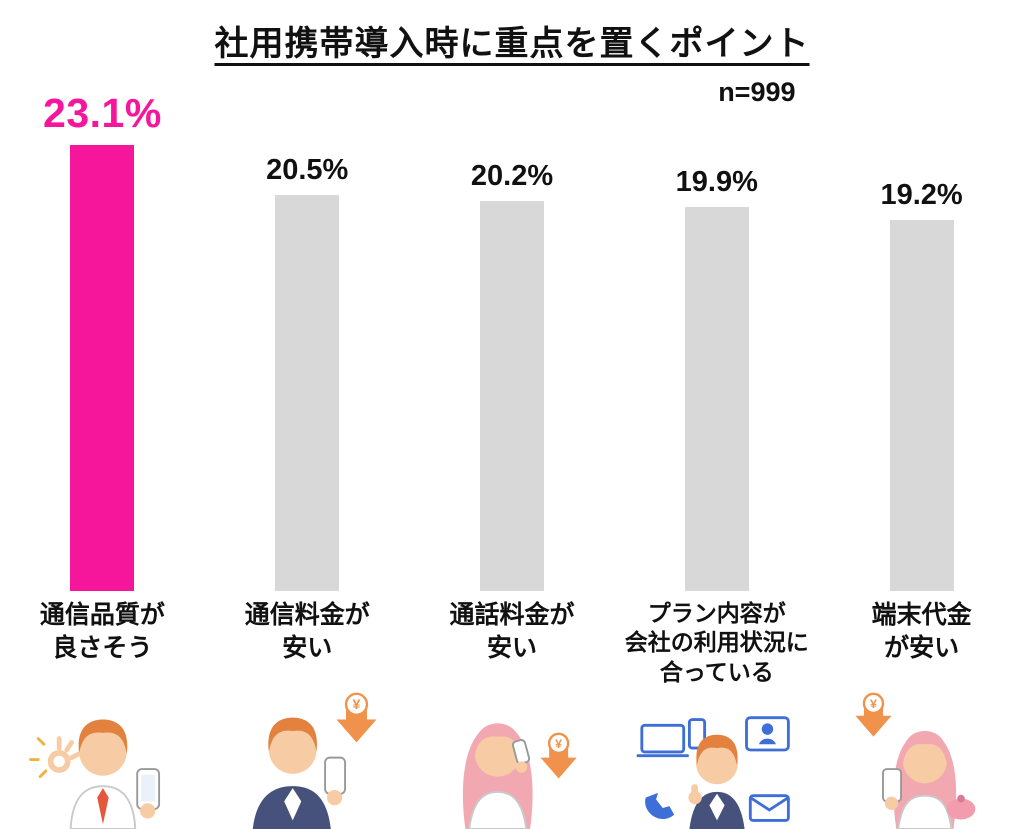 Image resolution: width=1024 pixels, height=829 pixels. I want to click on ok-hand-icon, so click(65, 754).